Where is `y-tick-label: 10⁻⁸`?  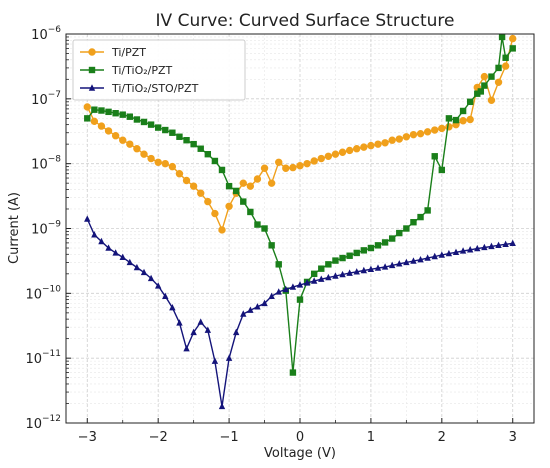
y-tick-label: 10⁻⁸ is located at coordinates (46, 164).